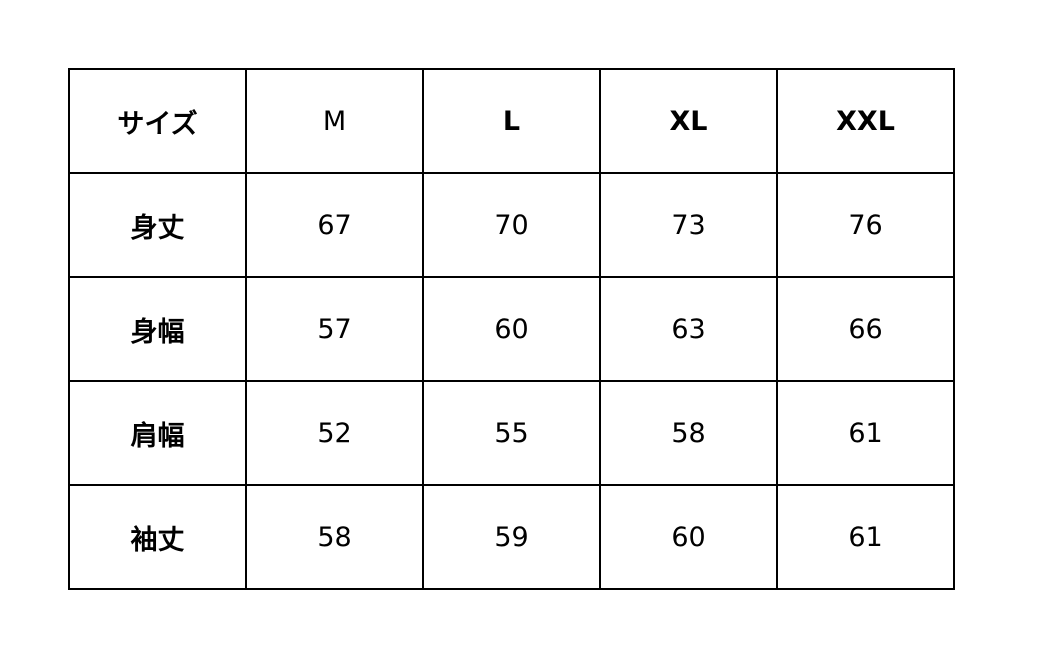  I want to click on header-cell-m: M, so click(334, 121).